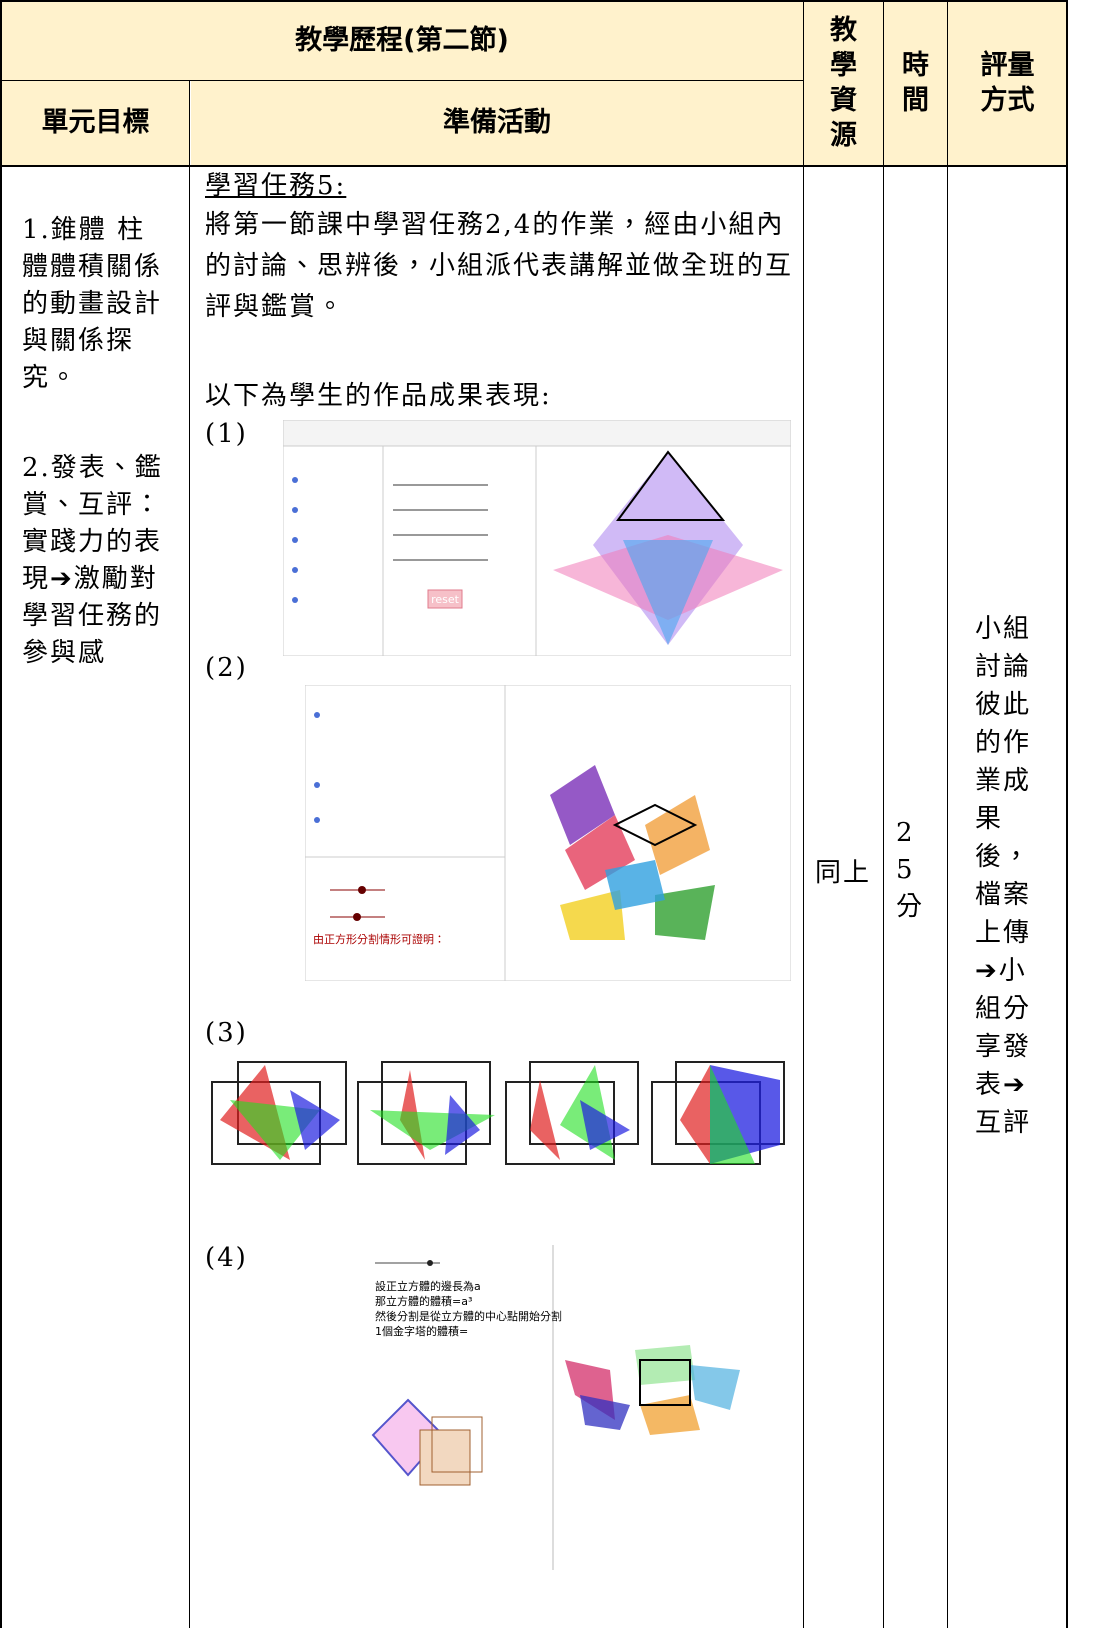 This screenshot has width=1107, height=1628. What do you see at coordinates (428, 1286) in the screenshot?
I see `work-4-line: 設正立方體的邊長為a` at bounding box center [428, 1286].